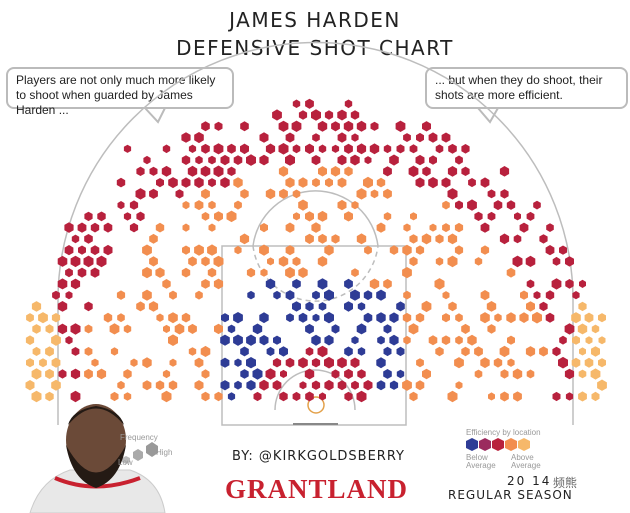 The width and height of the screenshot is (630, 513). I want to click on frequency-legend-mid-hex, so click(138, 455).